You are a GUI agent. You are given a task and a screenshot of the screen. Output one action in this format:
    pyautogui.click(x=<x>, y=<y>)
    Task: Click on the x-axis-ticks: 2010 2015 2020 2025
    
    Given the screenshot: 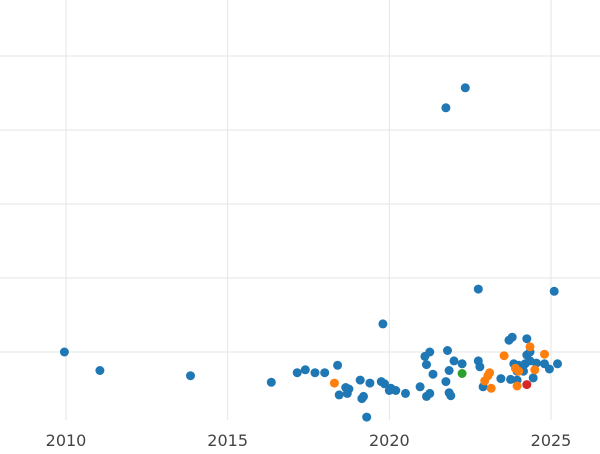 What is the action you would take?
    pyautogui.click(x=309, y=440)
    